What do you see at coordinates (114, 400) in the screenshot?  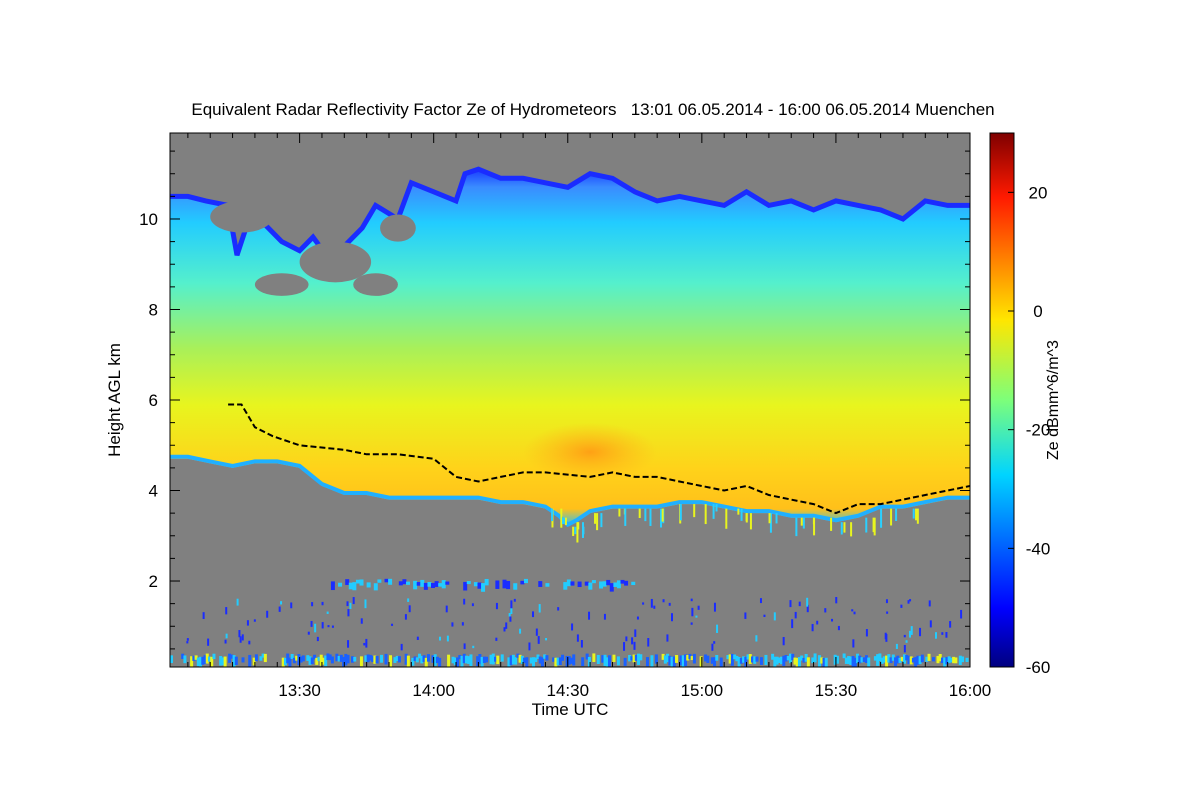 I see `y-axis-label: Height AGL km` at bounding box center [114, 400].